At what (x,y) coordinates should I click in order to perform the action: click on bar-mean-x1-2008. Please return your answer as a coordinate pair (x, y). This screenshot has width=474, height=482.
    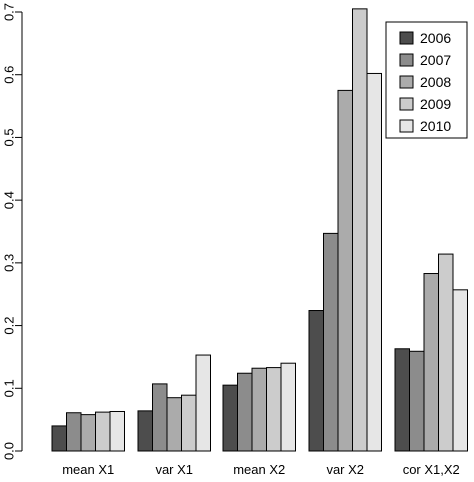
    Looking at the image, I should click on (88, 433).